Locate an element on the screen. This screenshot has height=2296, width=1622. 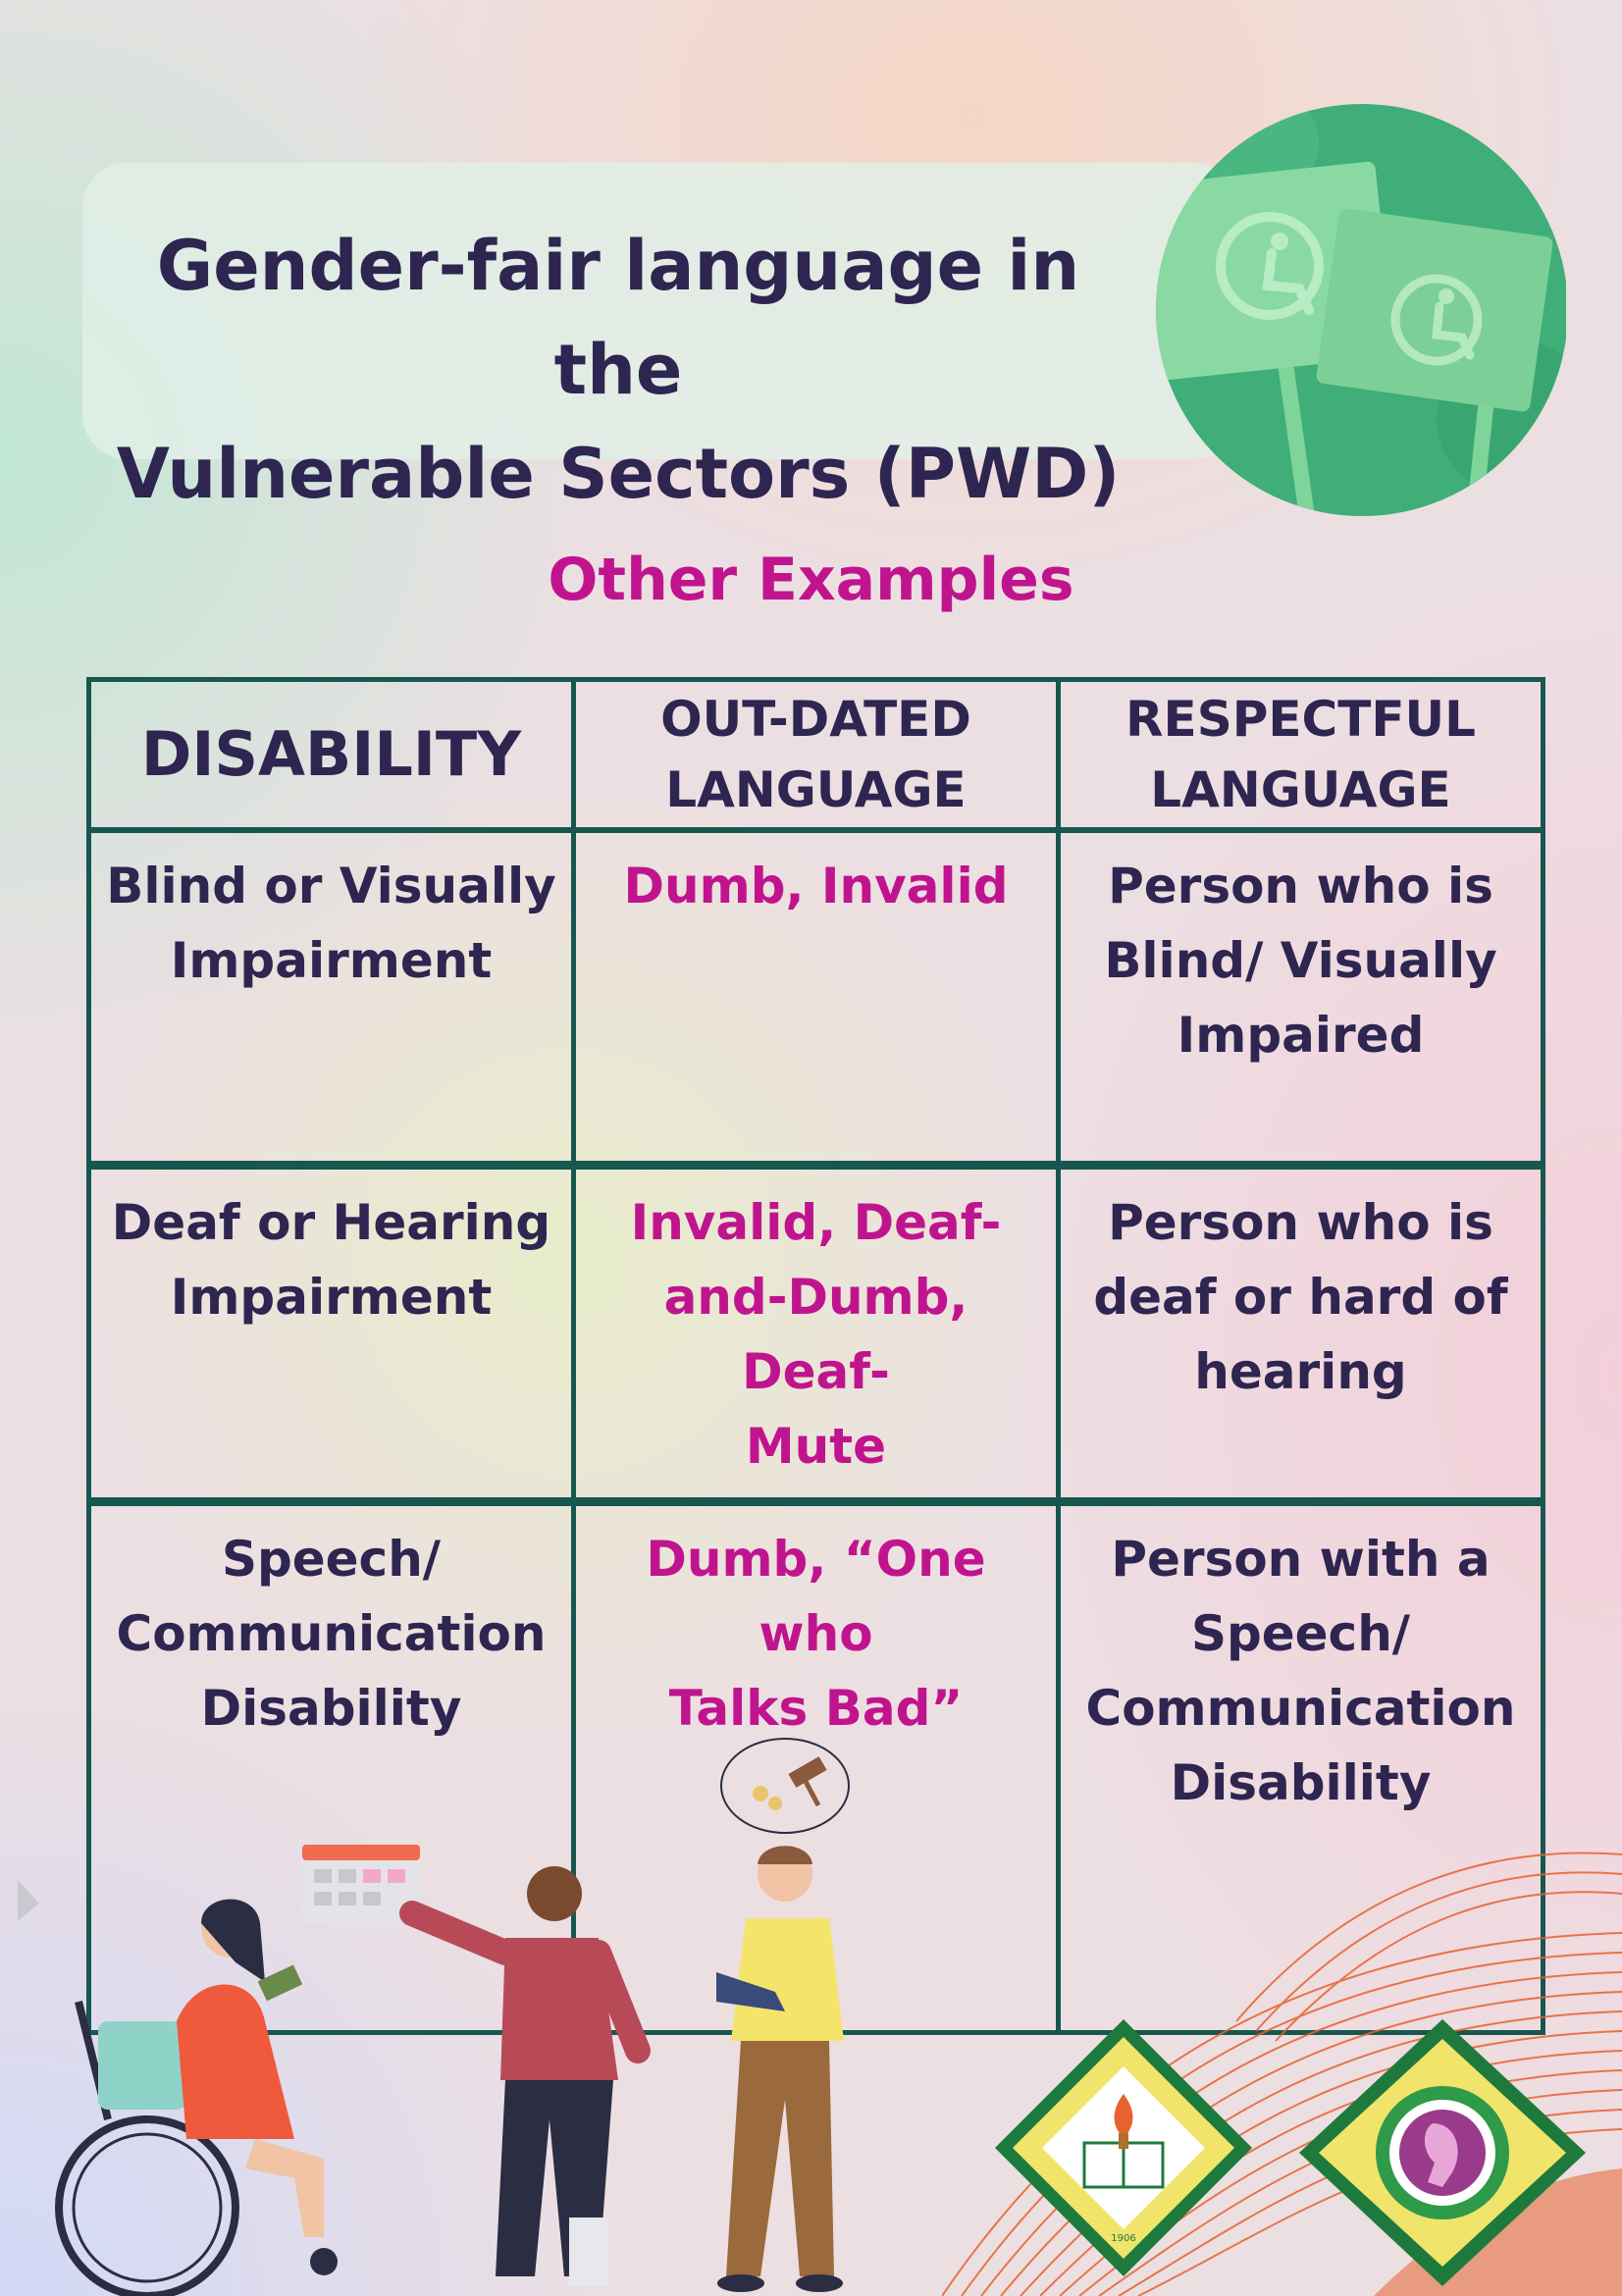
header-disability: DISABILITY is located at coordinates (331, 755).